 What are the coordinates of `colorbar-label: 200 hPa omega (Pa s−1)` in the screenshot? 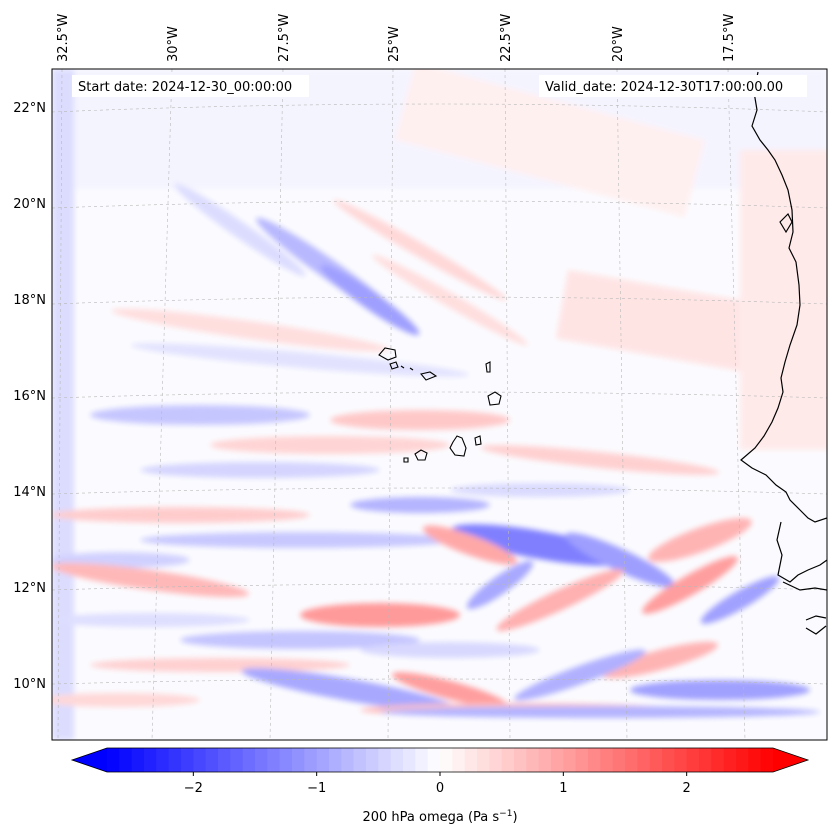 It's located at (439, 817).